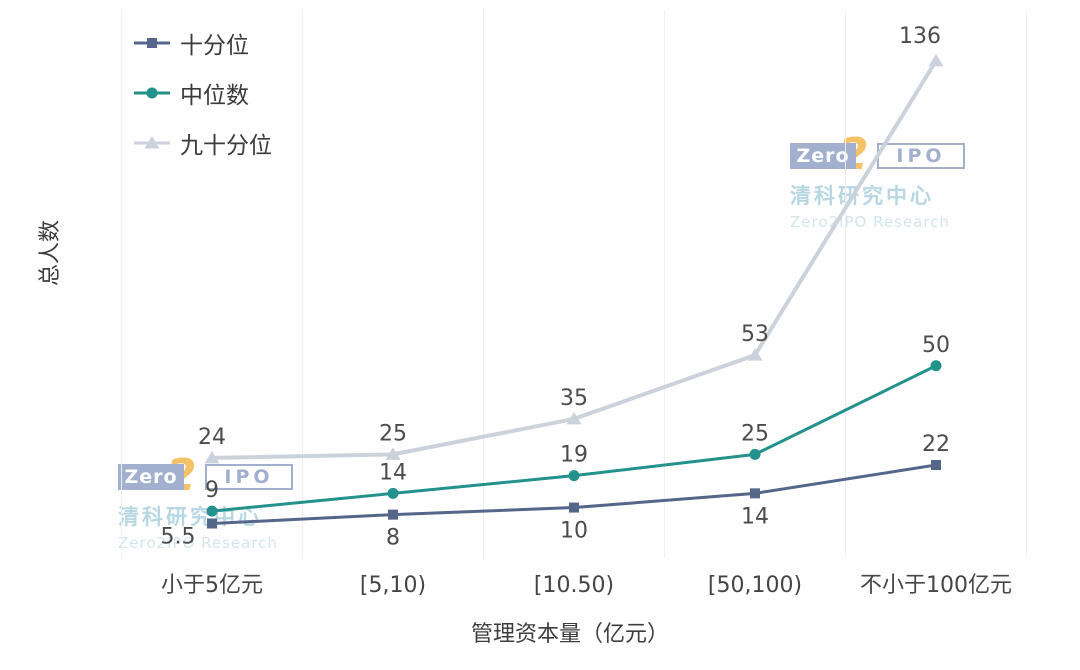 This screenshot has width=1080, height=670. I want to click on y-axis-title: 总人数, so click(50, 253).